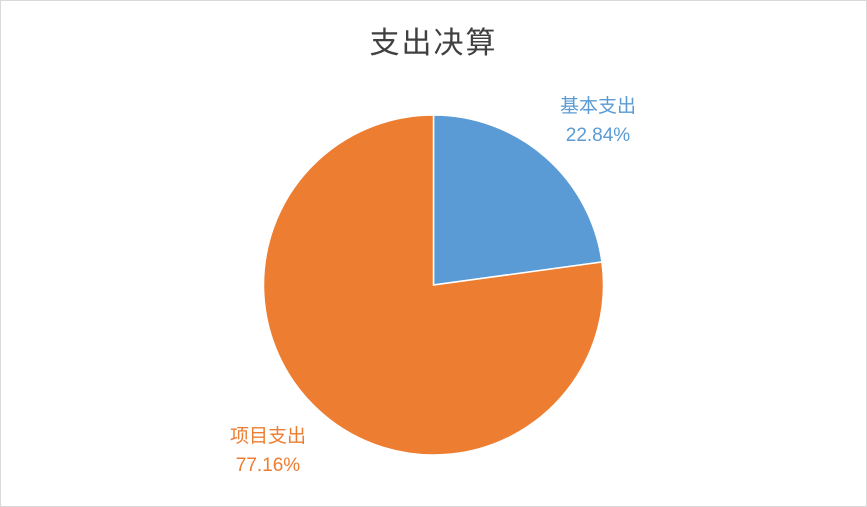 The image size is (867, 507). I want to click on slice-category-label: 基本支出, so click(598, 106).